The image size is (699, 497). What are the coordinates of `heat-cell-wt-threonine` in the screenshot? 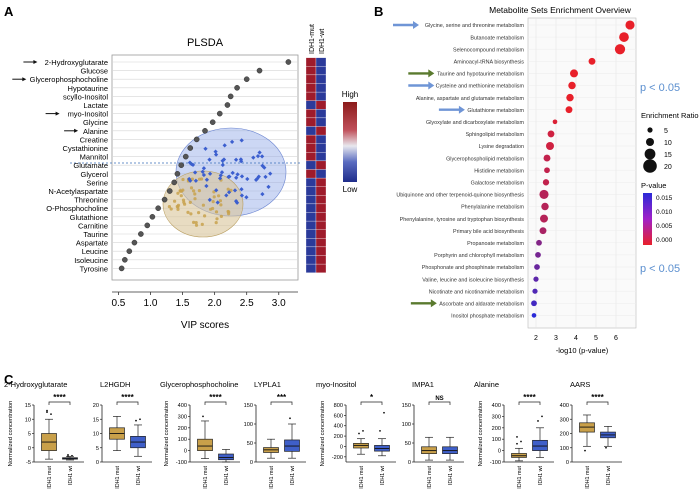 It's located at (321, 200).